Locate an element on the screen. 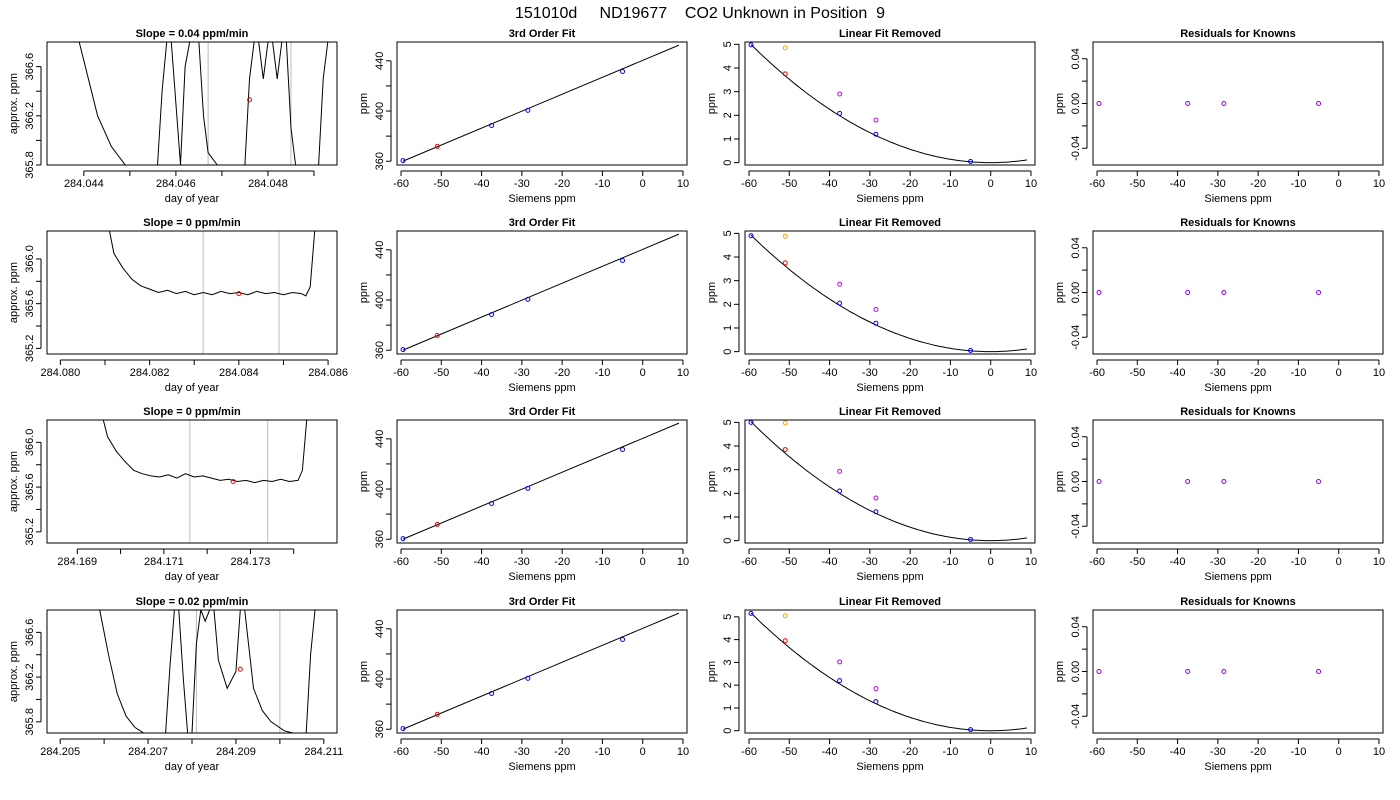  y-tick-label: 400 is located at coordinates (380, 489).